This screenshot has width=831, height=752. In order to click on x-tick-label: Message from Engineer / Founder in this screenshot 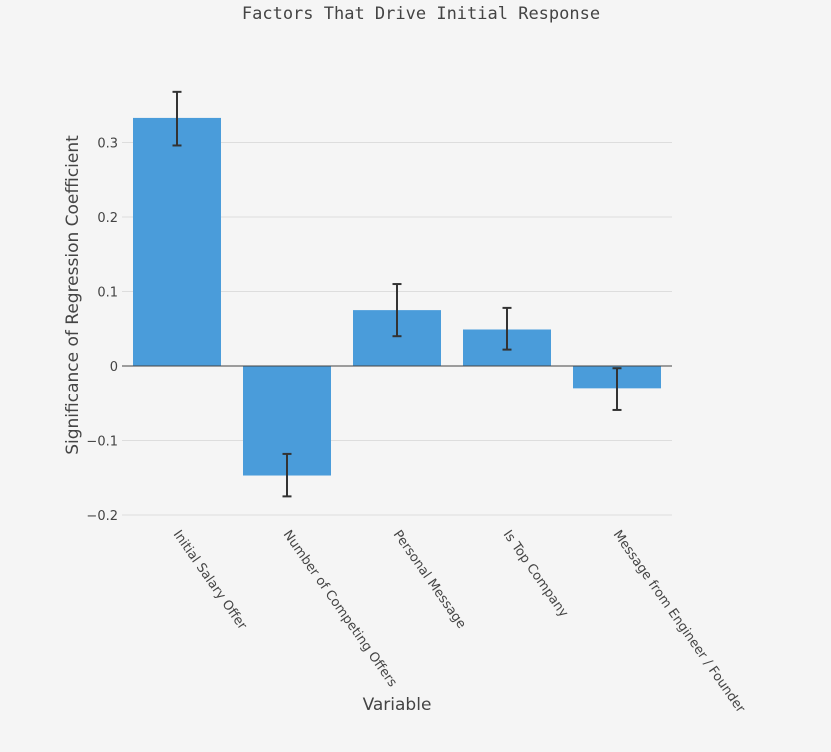, I will do `click(679, 622)`.